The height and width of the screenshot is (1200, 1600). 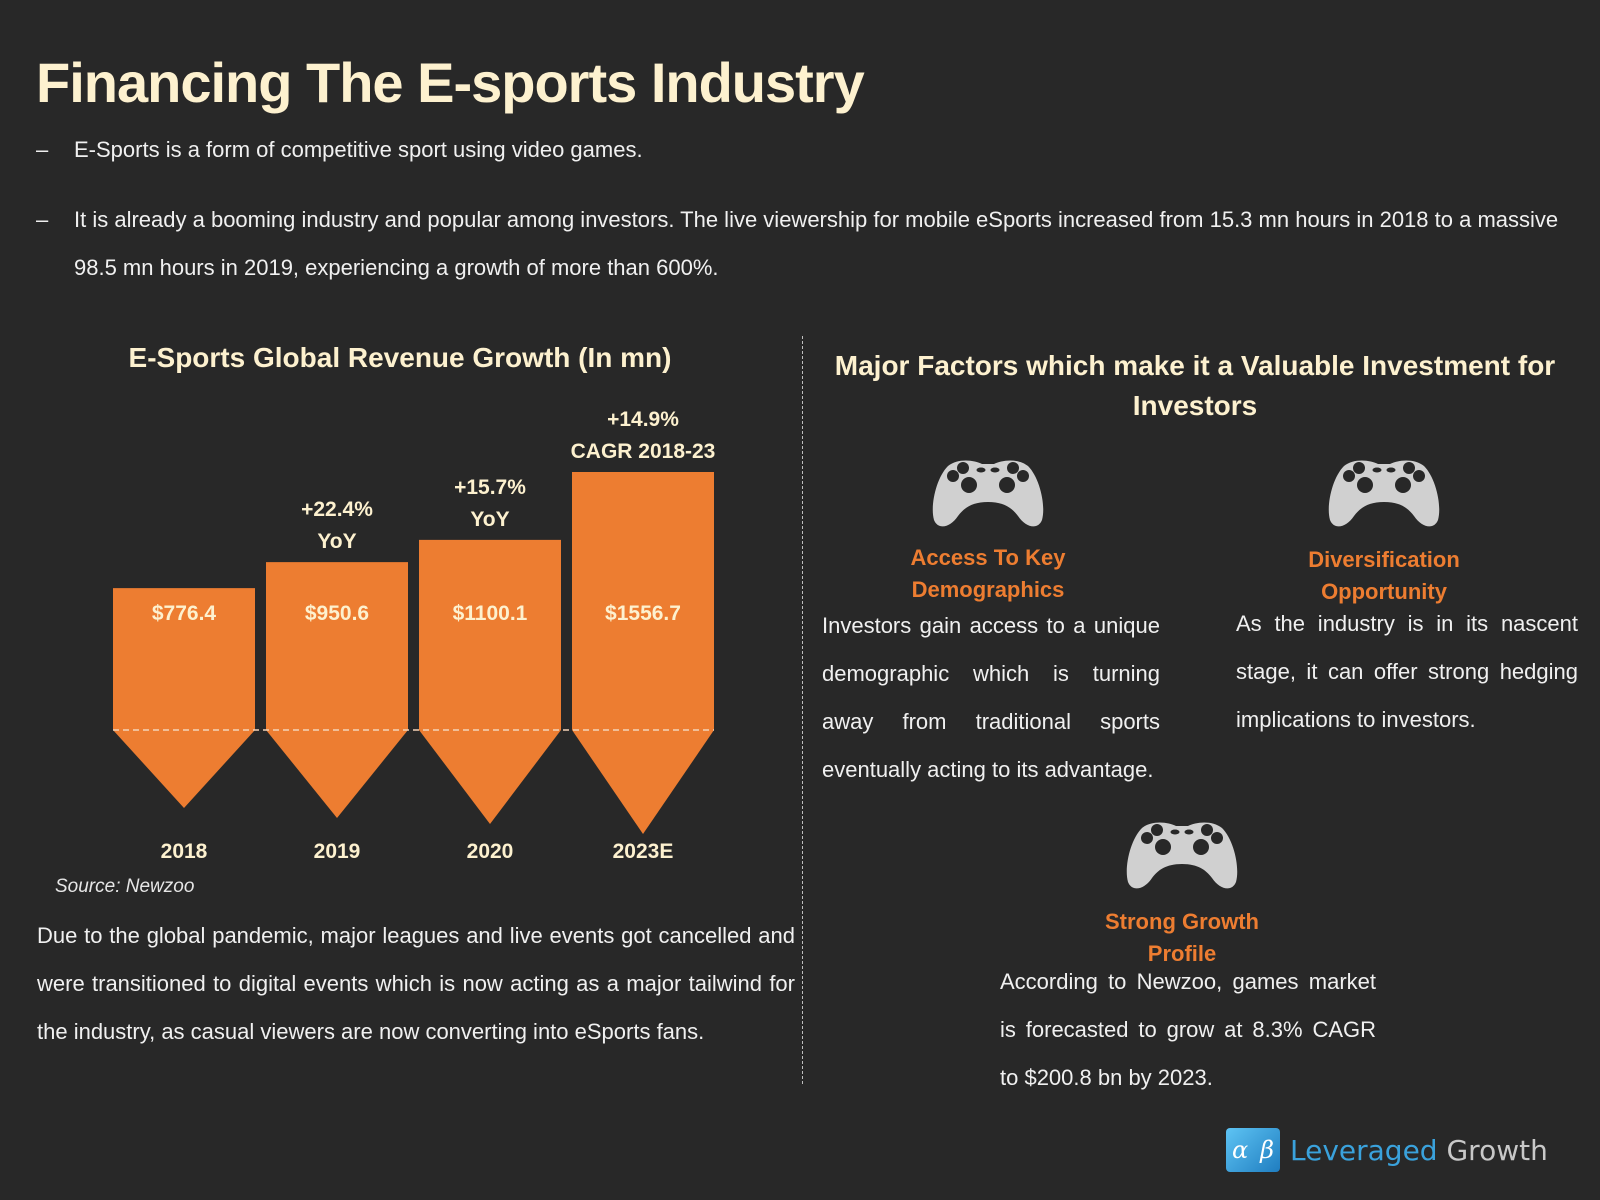 I want to click on brand-logo: α β Leveraged Growth, so click(x=1387, y=1150).